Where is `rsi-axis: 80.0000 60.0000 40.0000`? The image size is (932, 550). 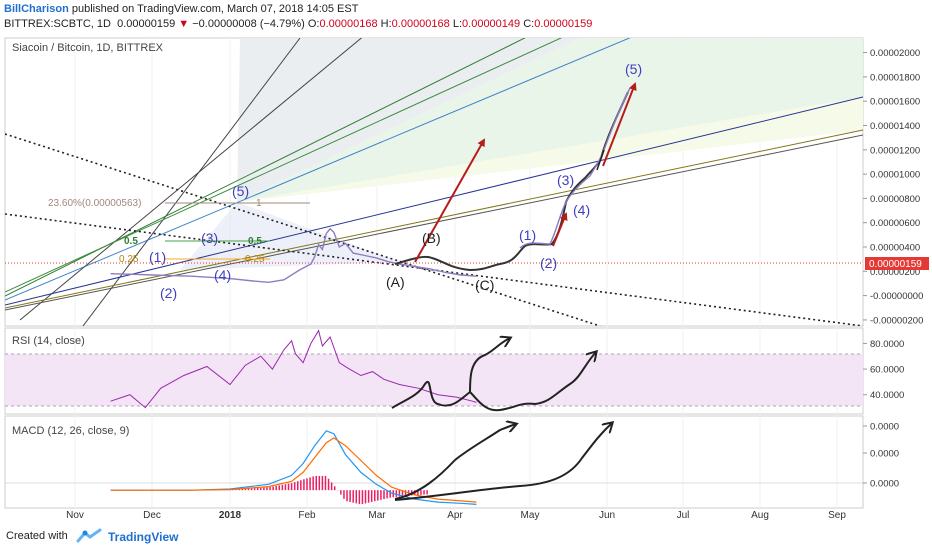 rsi-axis: 80.0000 60.0000 40.0000 is located at coordinates (883, 370).